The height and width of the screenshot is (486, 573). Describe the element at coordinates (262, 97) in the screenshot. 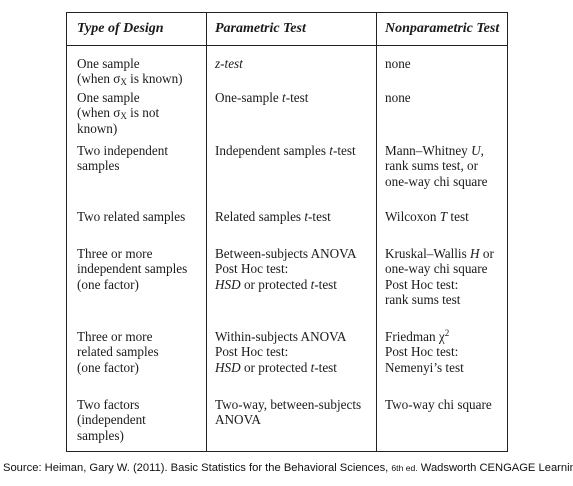

I see `table-row-2-parametric: One-sample t-test` at that location.